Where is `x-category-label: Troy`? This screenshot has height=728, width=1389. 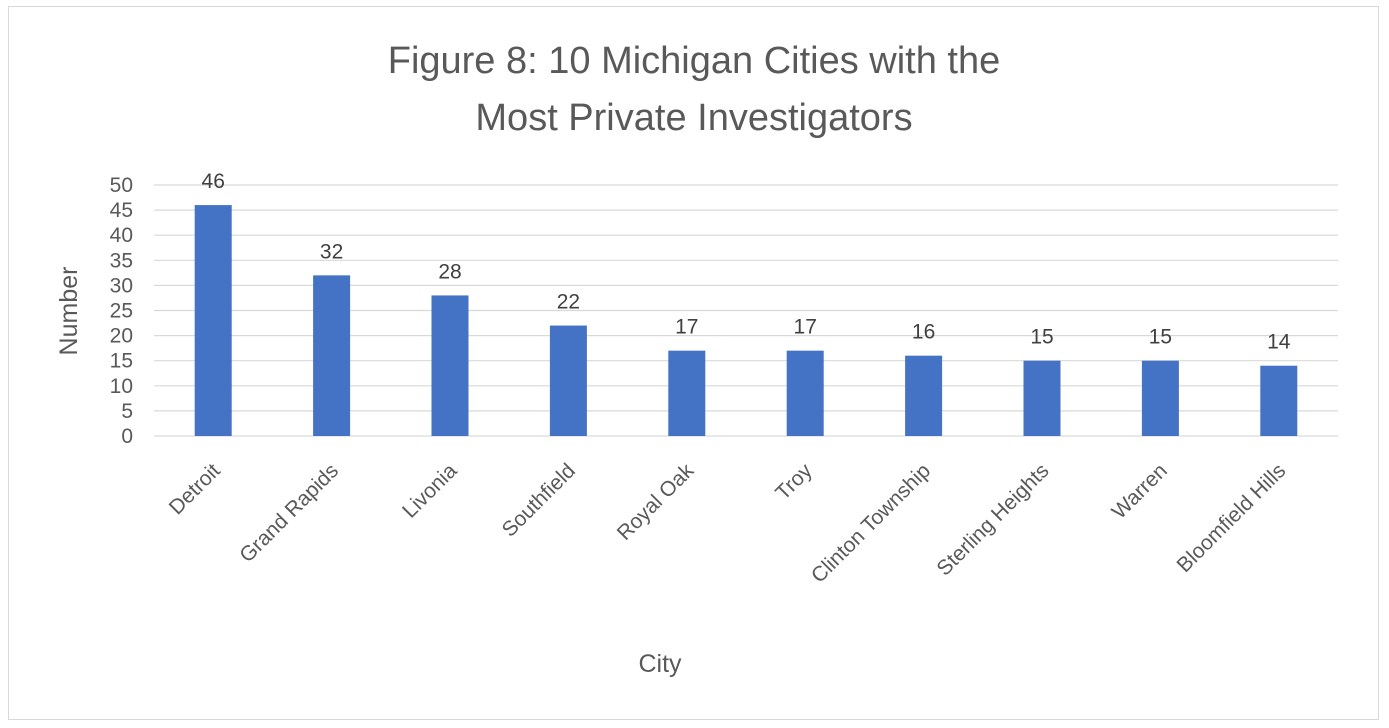 x-category-label: Troy is located at coordinates (794, 482).